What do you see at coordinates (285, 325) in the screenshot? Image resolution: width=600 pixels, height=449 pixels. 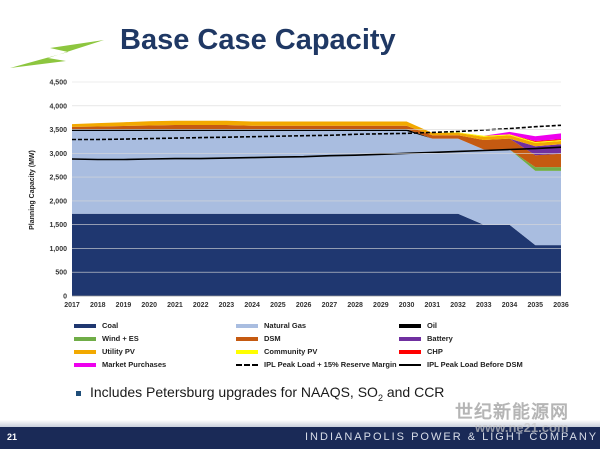 I see `legend-label: Natural Gas` at bounding box center [285, 325].